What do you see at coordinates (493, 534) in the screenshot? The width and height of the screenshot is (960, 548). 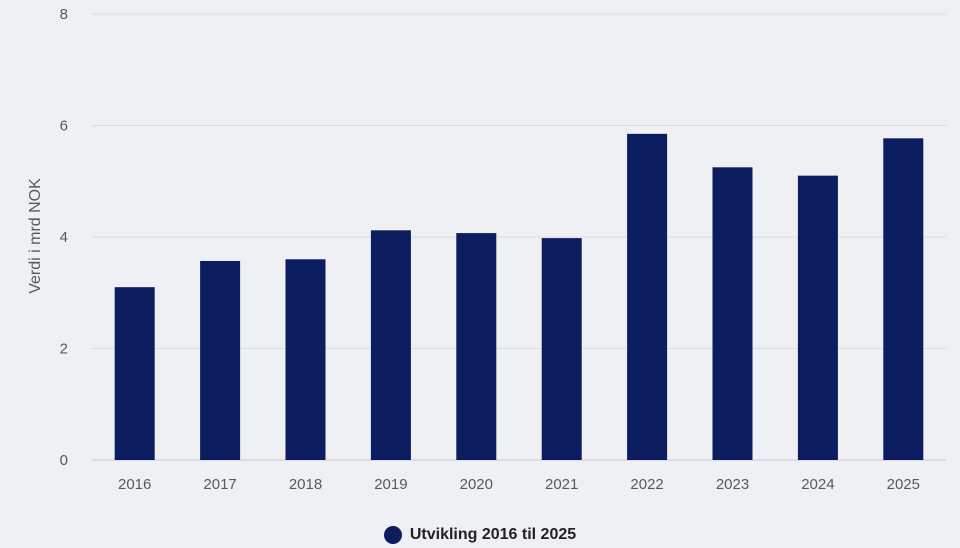 I see `legend-label: Utvikling 2016 til 2025` at bounding box center [493, 534].